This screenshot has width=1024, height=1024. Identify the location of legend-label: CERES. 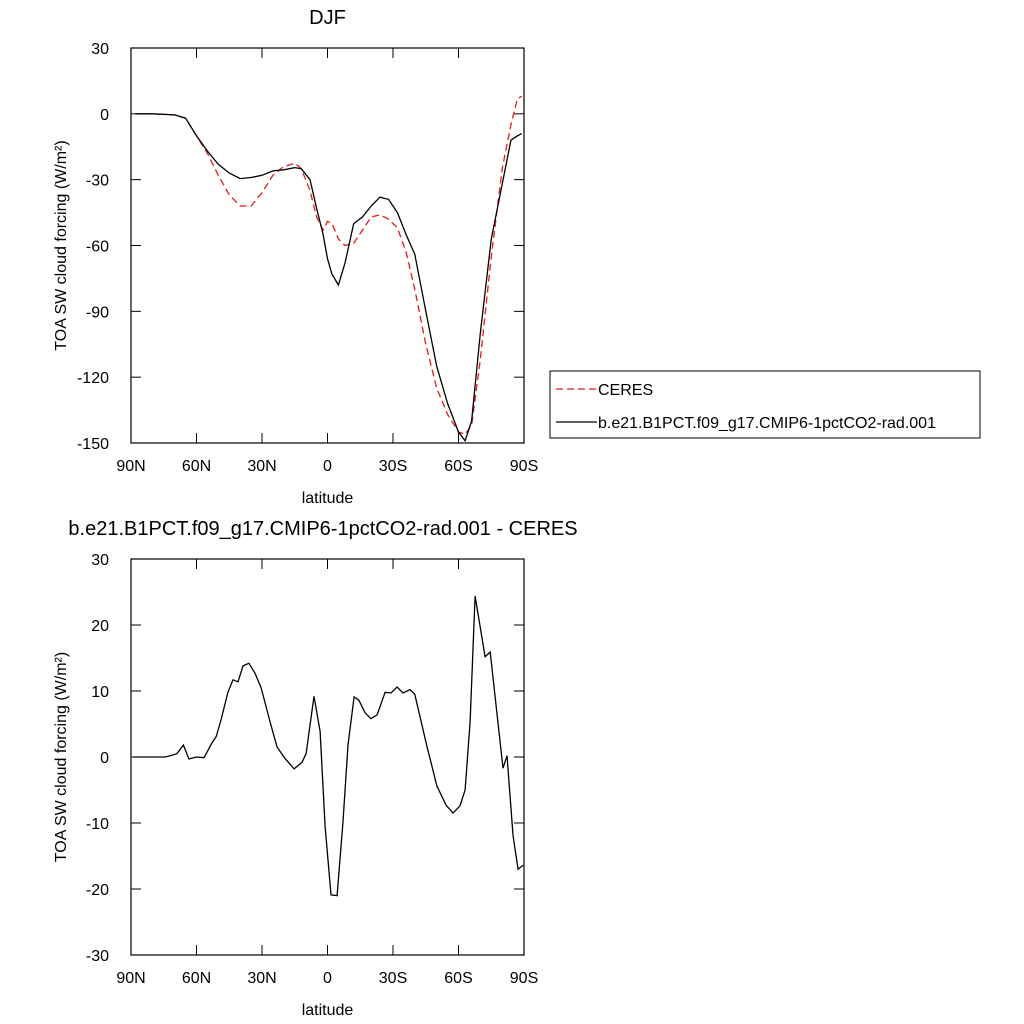
(625, 390).